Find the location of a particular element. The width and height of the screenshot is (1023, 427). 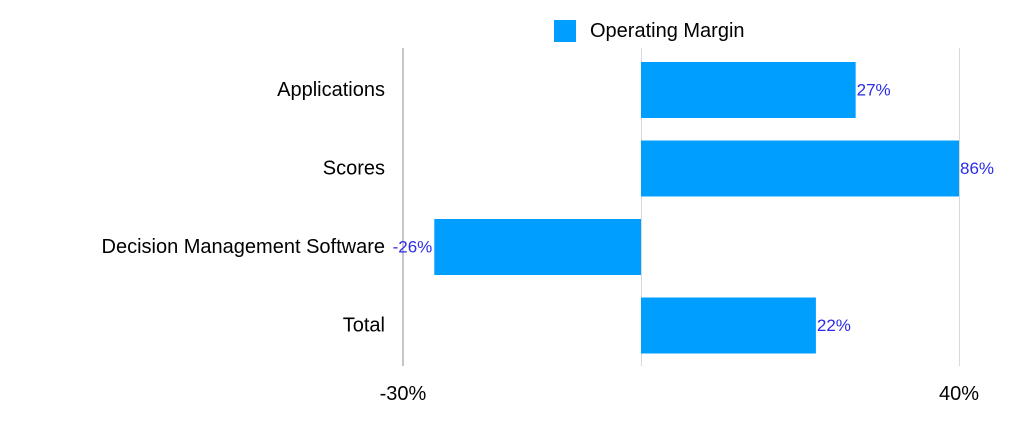

category-label: Total is located at coordinates (364, 326).